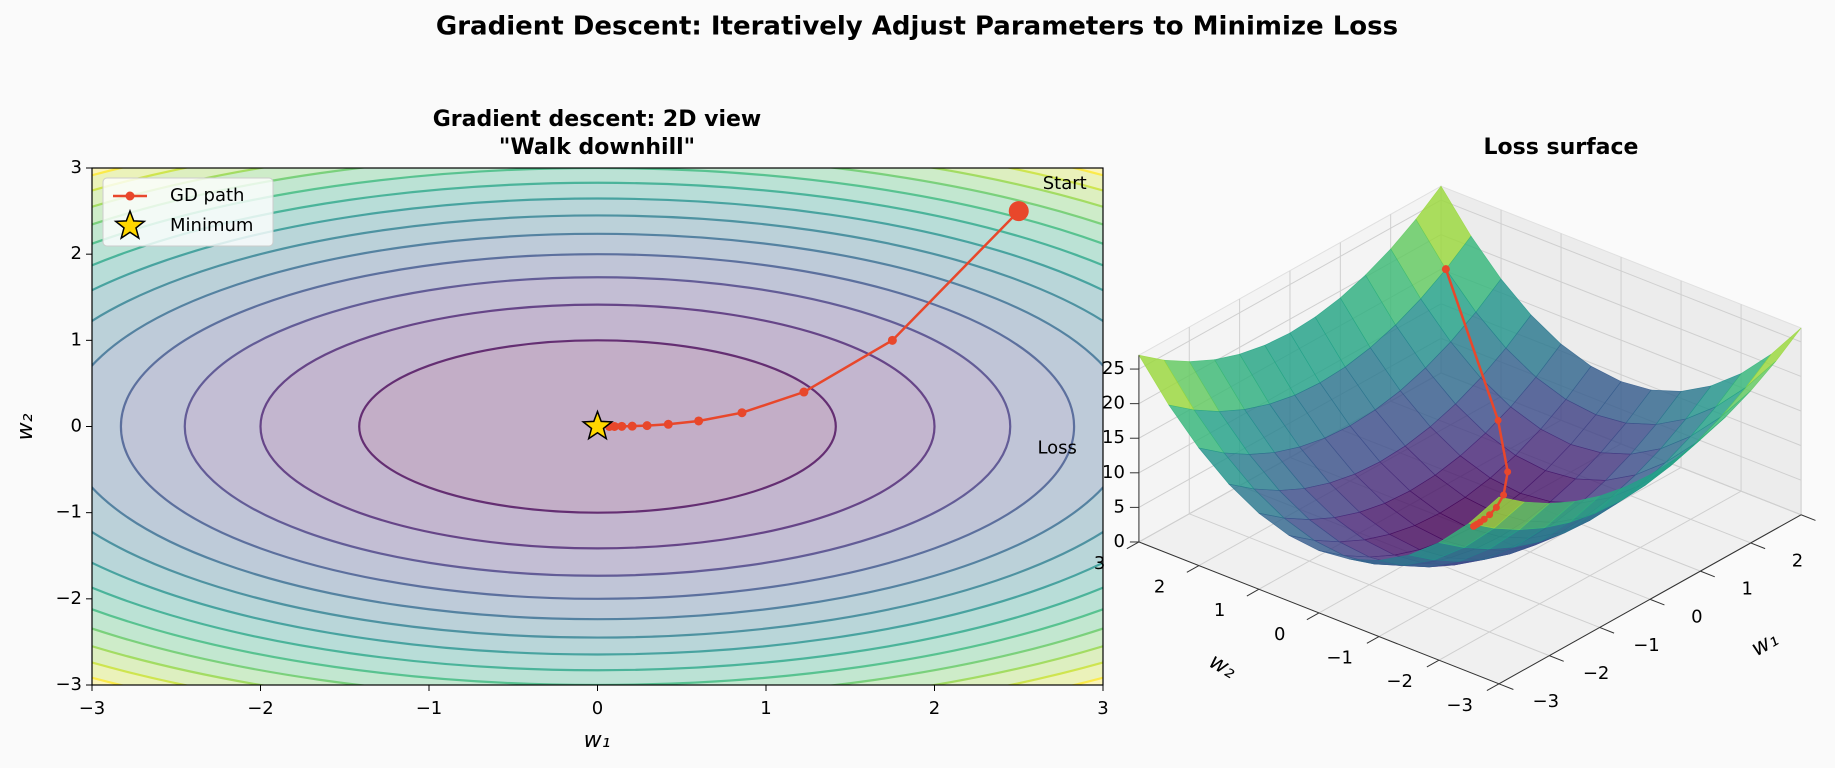 This screenshot has height=768, width=1835. I want to click on z-tick-label: 25, so click(1113, 368).